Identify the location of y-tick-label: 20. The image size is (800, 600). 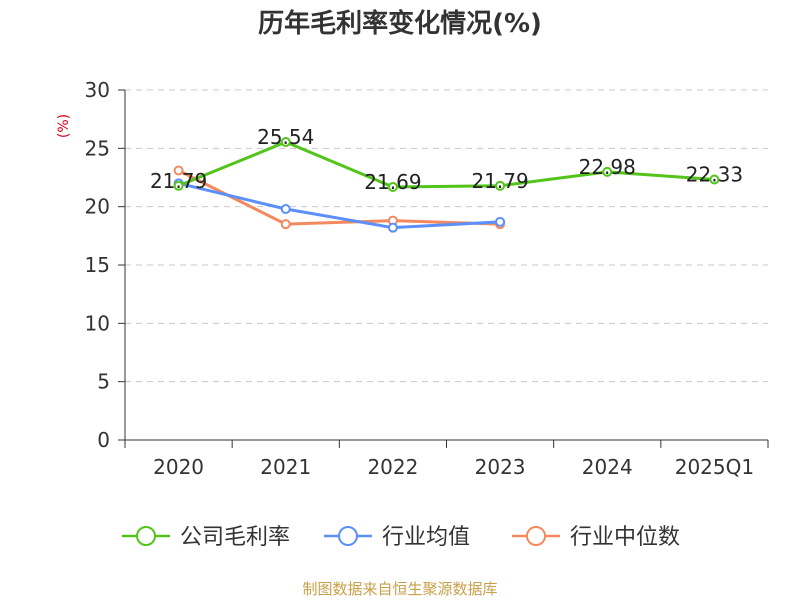
(97, 207).